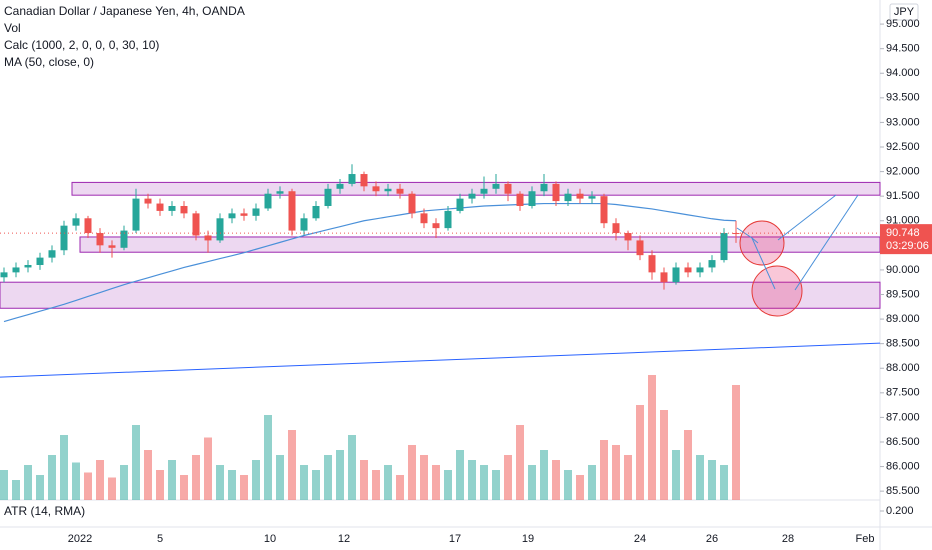 This screenshot has width=932, height=550. Describe the element at coordinates (903, 233) in the screenshot. I see `last-price-label: 90.748` at that location.